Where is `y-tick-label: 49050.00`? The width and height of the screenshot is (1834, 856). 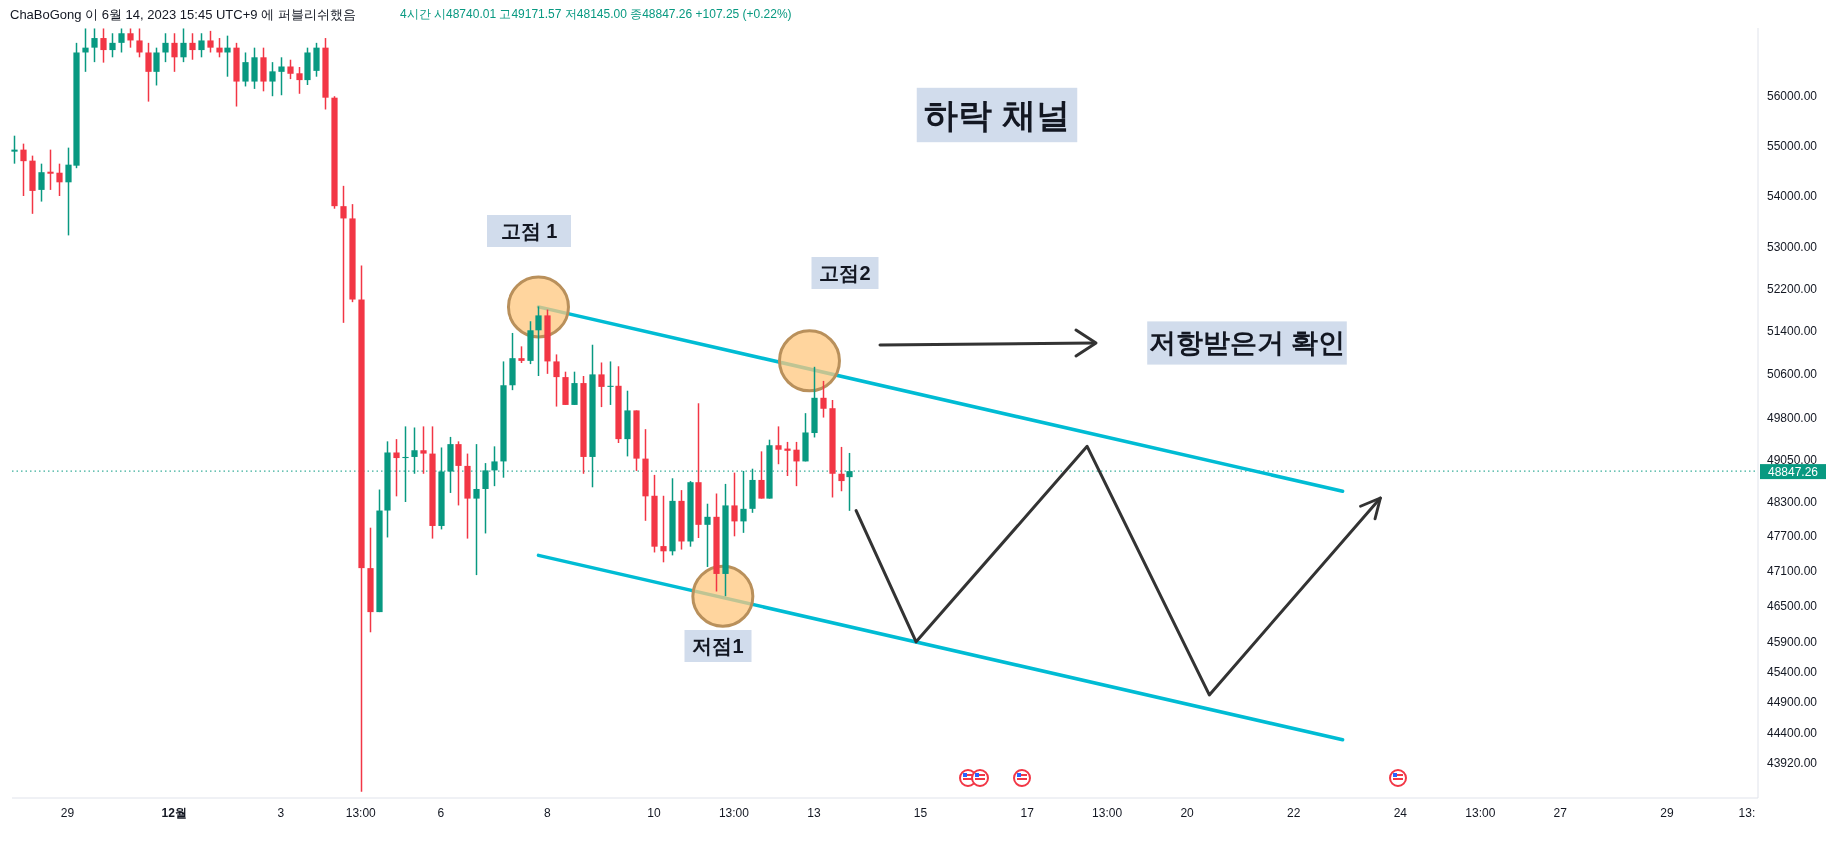
y-tick-label: 49050.00 is located at coordinates (1792, 459).